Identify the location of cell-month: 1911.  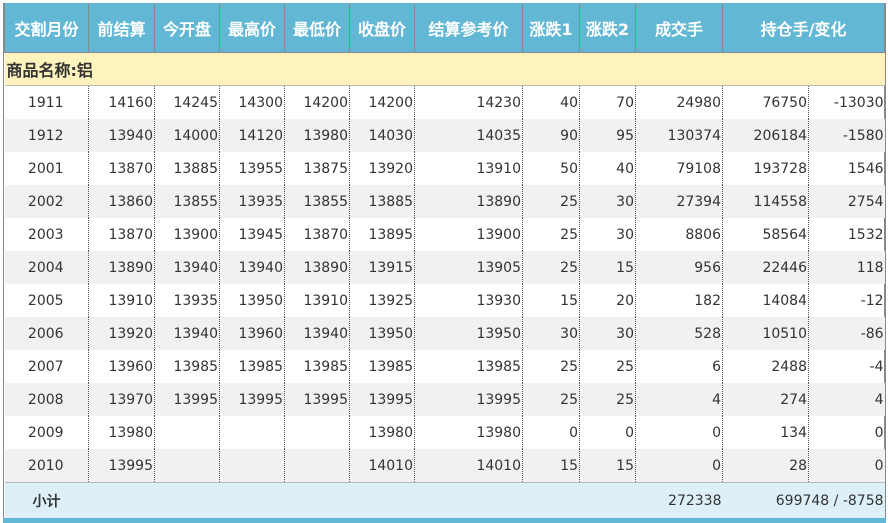
(45, 102).